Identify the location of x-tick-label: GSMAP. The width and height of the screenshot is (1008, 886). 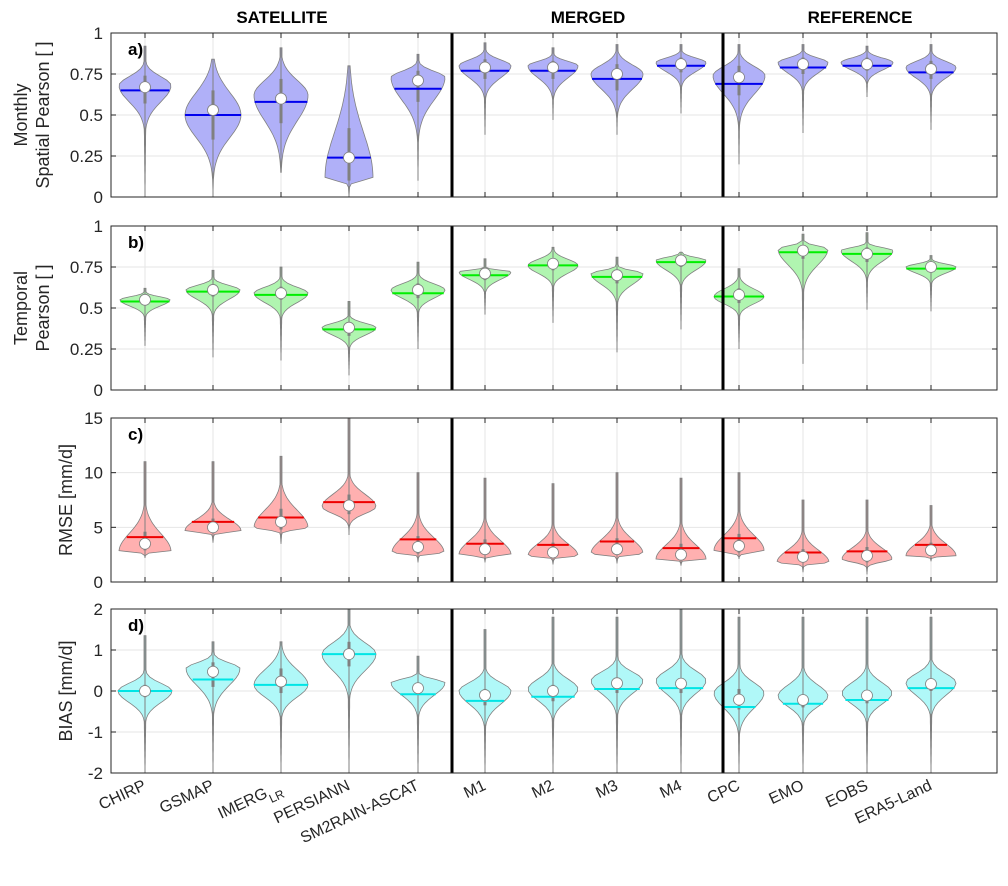
(187, 797).